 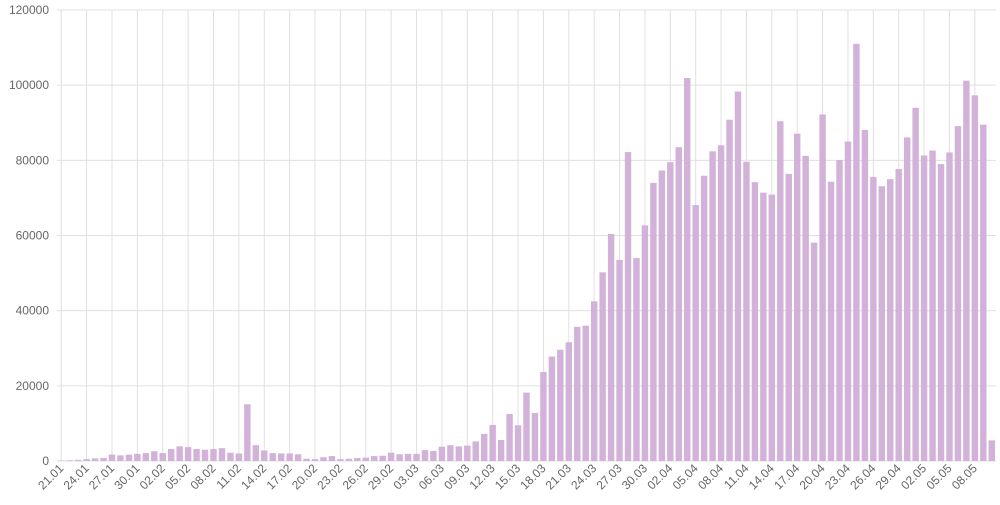 I want to click on y-tick-label: 120000, so click(x=29, y=10).